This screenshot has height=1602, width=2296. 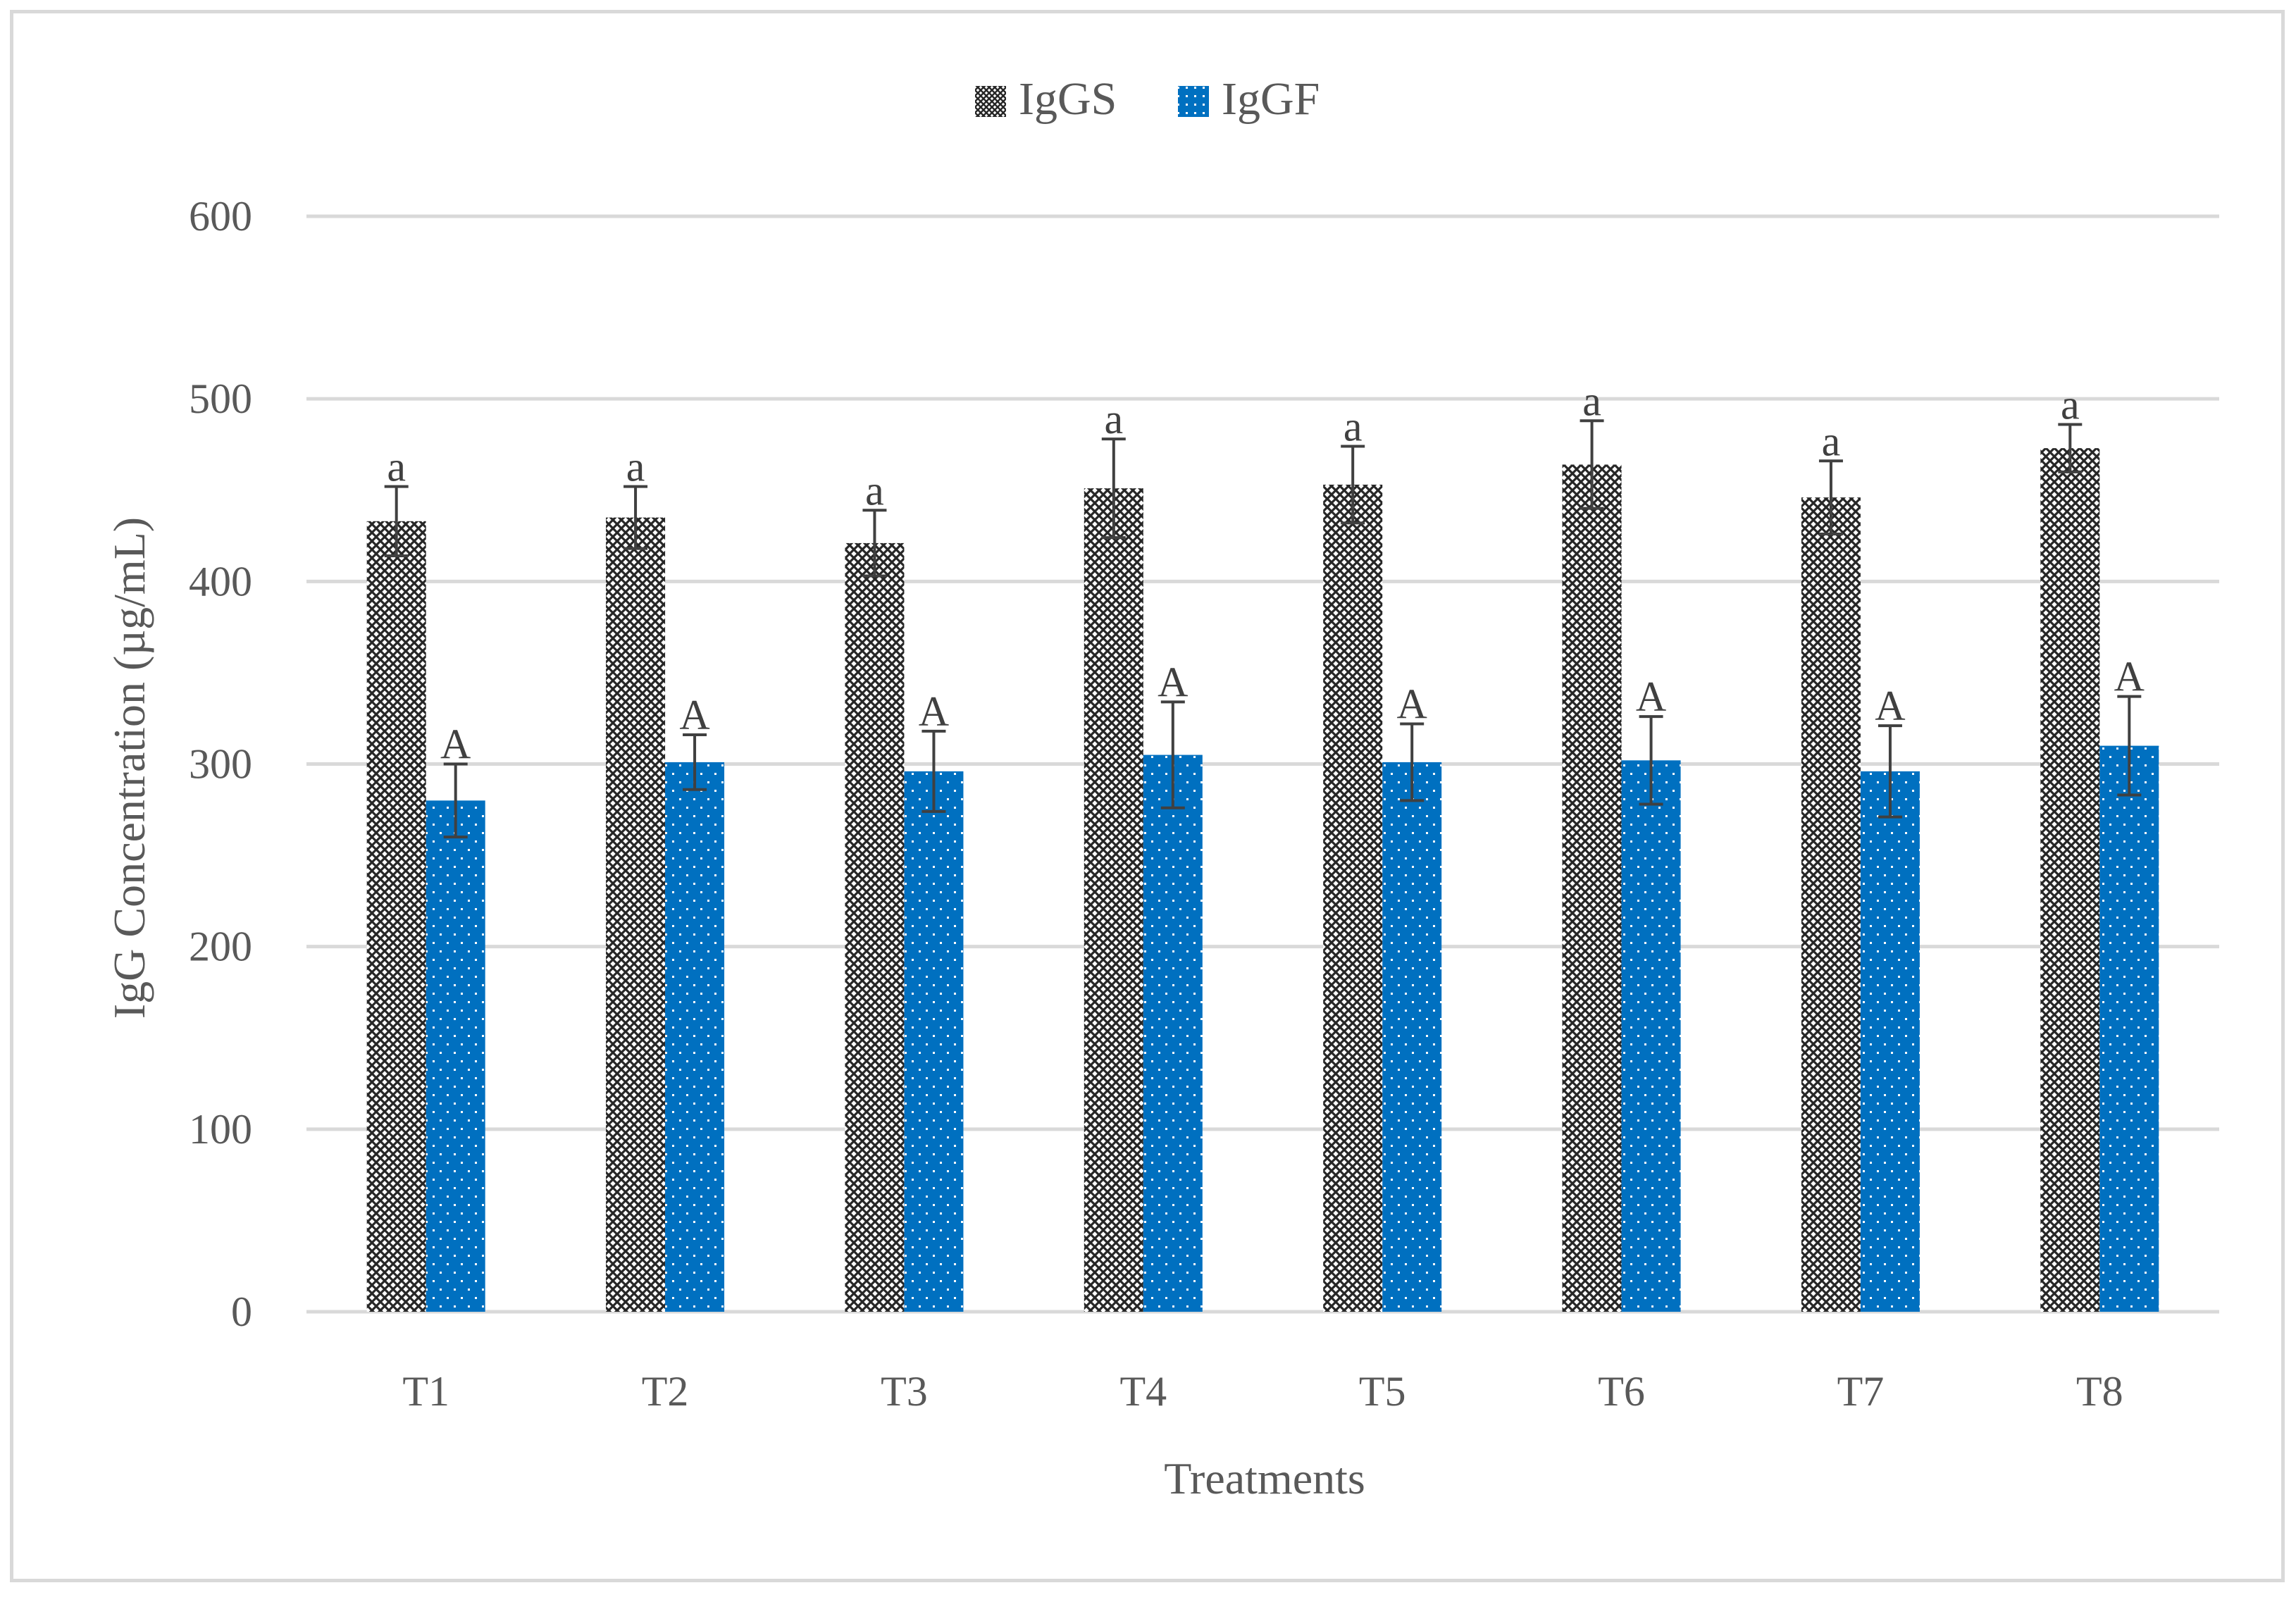 I want to click on significance-label-iggf-t4: A, so click(x=1173, y=682).